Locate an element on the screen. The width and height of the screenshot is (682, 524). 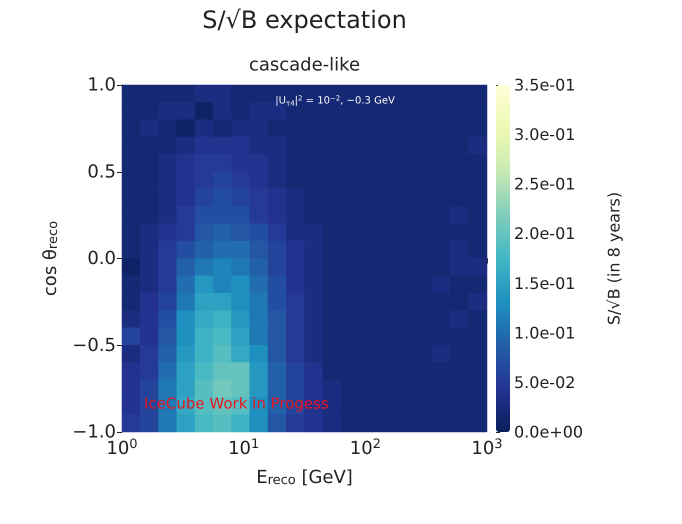
color-bar-title: S/√B (in 8 years) is located at coordinates (614, 259).